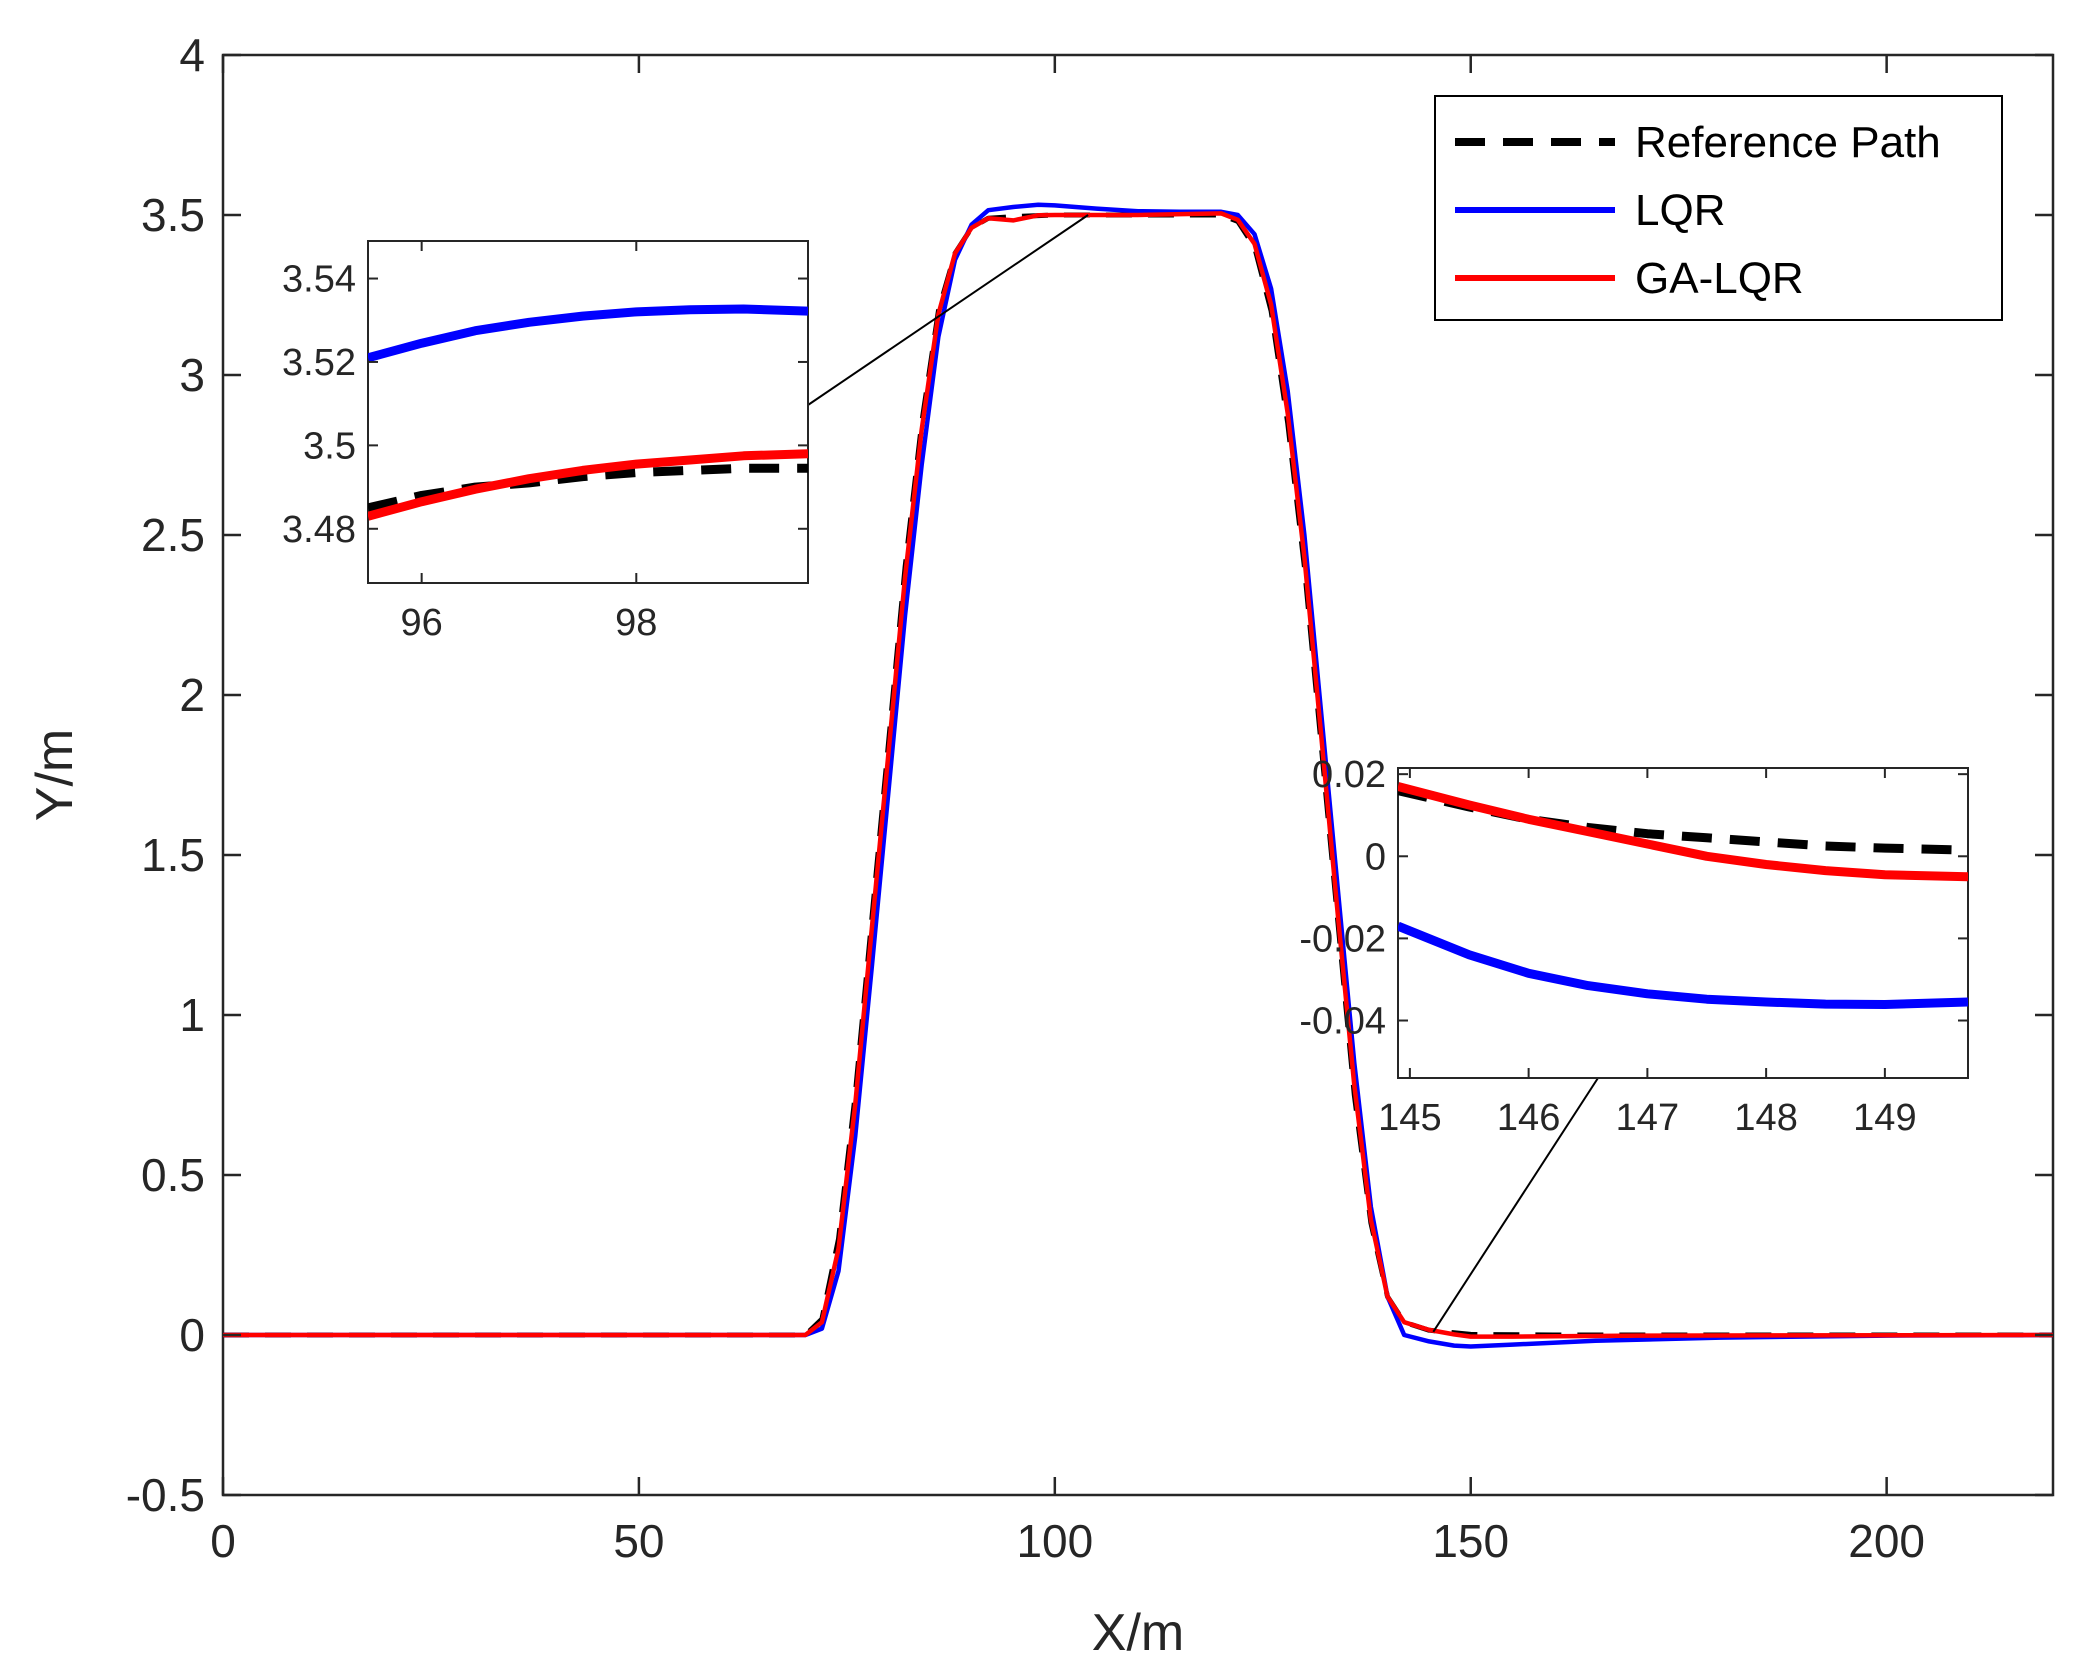 The width and height of the screenshot is (2073, 1665). Describe the element at coordinates (588, 488) in the screenshot. I see `inset-upper-line-reference-path` at that location.